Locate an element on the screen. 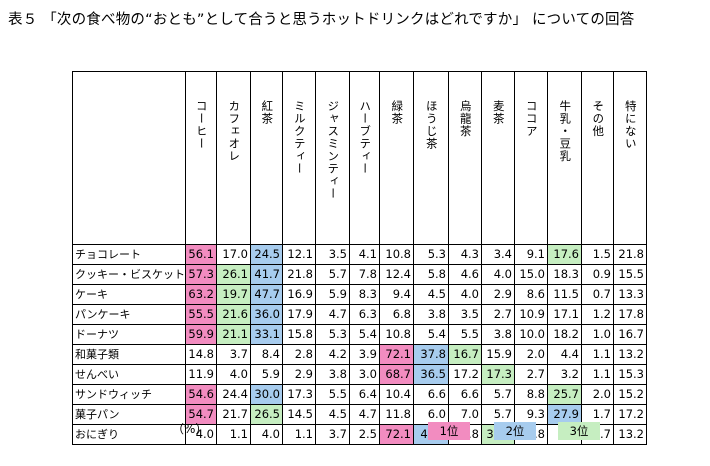 This screenshot has height=466, width=710. value-cell: 55.5 is located at coordinates (201, 314).